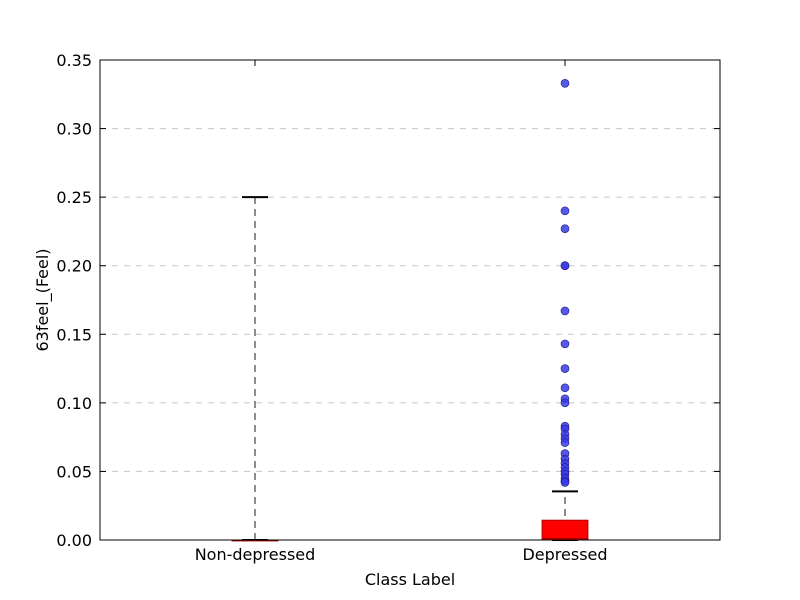  I want to click on y-tick-label: 0.10, so click(74, 403).